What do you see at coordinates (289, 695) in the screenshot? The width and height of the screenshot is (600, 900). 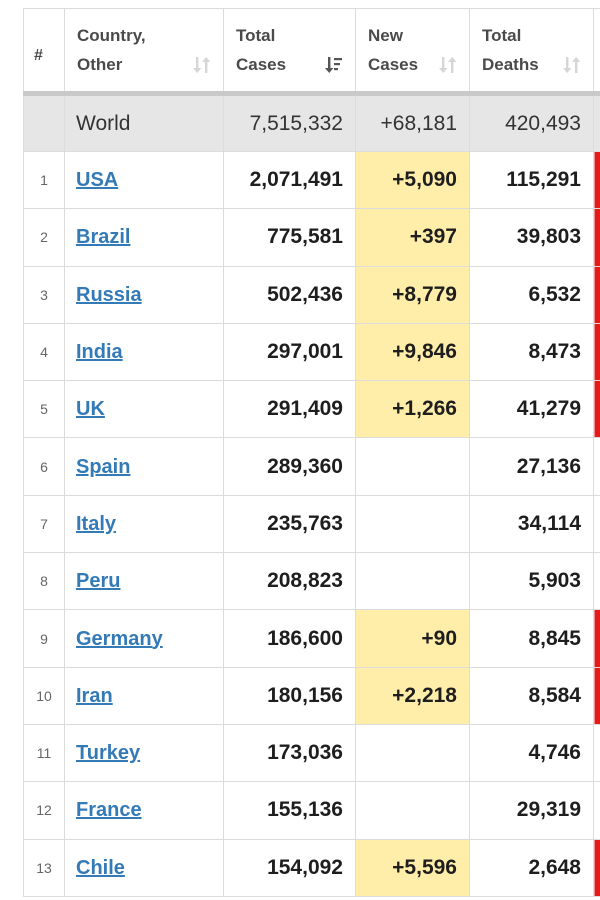 I see `total-cases-cell: 180,156` at bounding box center [289, 695].